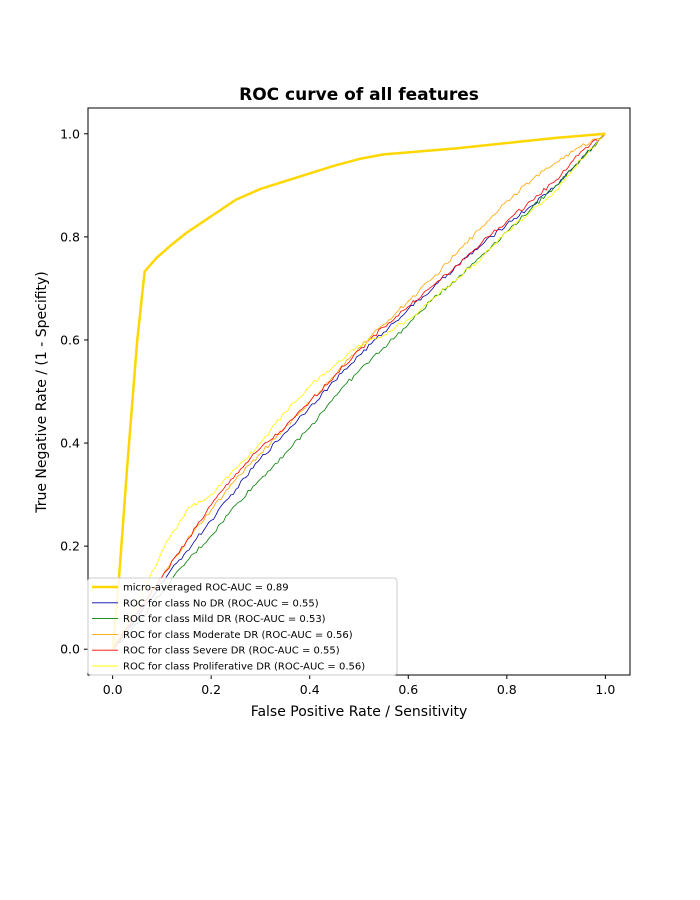 Image resolution: width=700 pixels, height=900 pixels. I want to click on legend-box, so click(242, 626).